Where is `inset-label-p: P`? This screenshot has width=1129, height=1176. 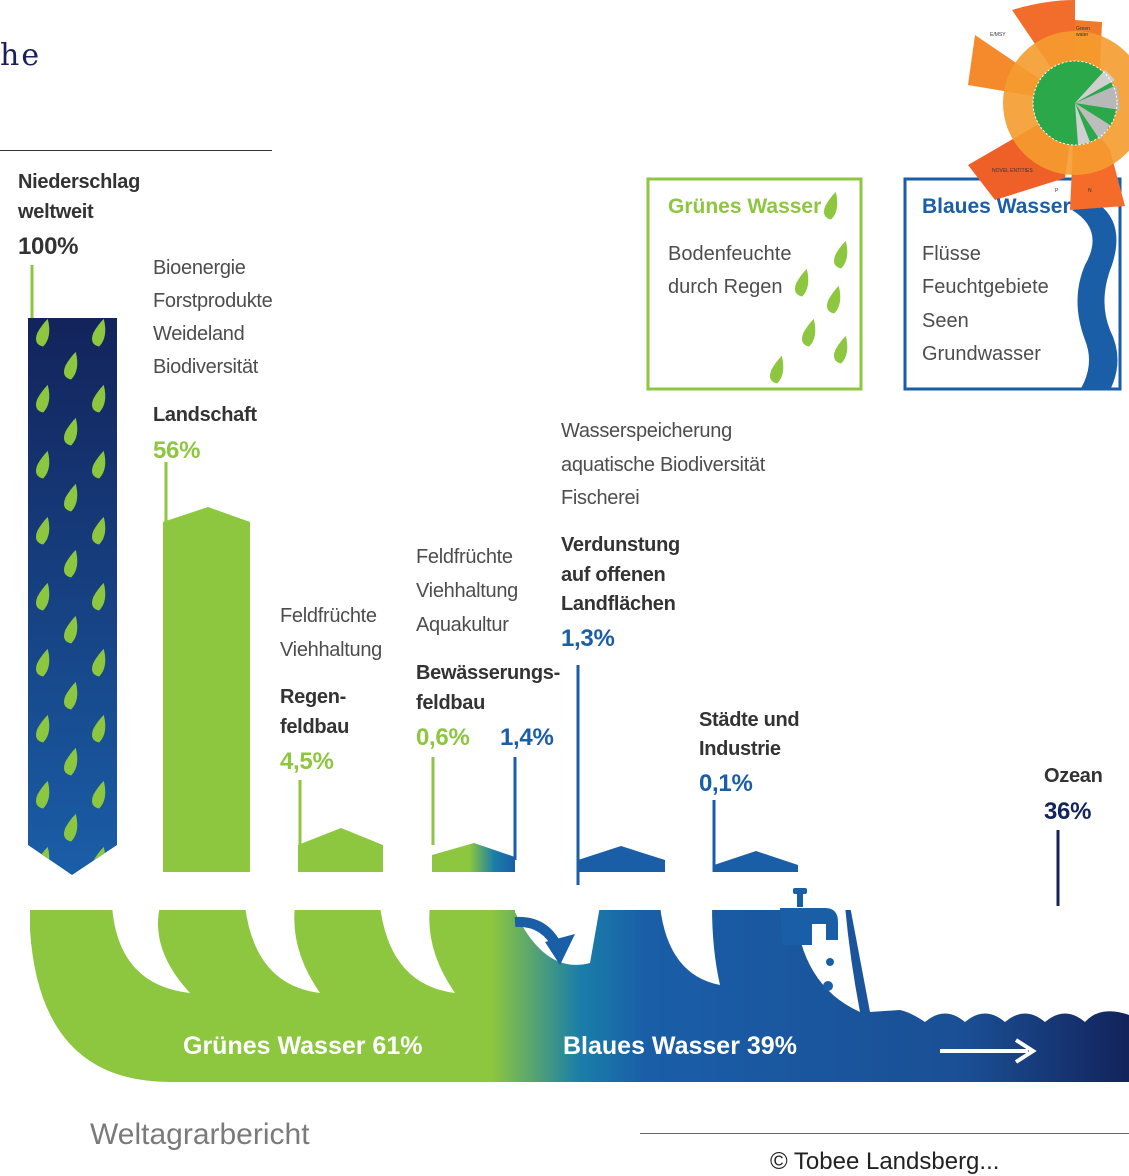
inset-label-p: P is located at coordinates (1057, 191).